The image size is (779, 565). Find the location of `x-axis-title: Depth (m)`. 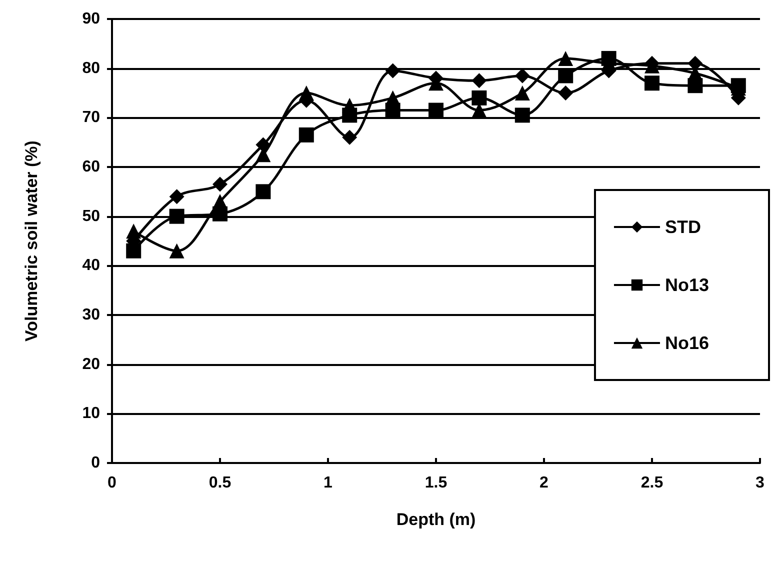

x-axis-title: Depth (m) is located at coordinates (436, 519).